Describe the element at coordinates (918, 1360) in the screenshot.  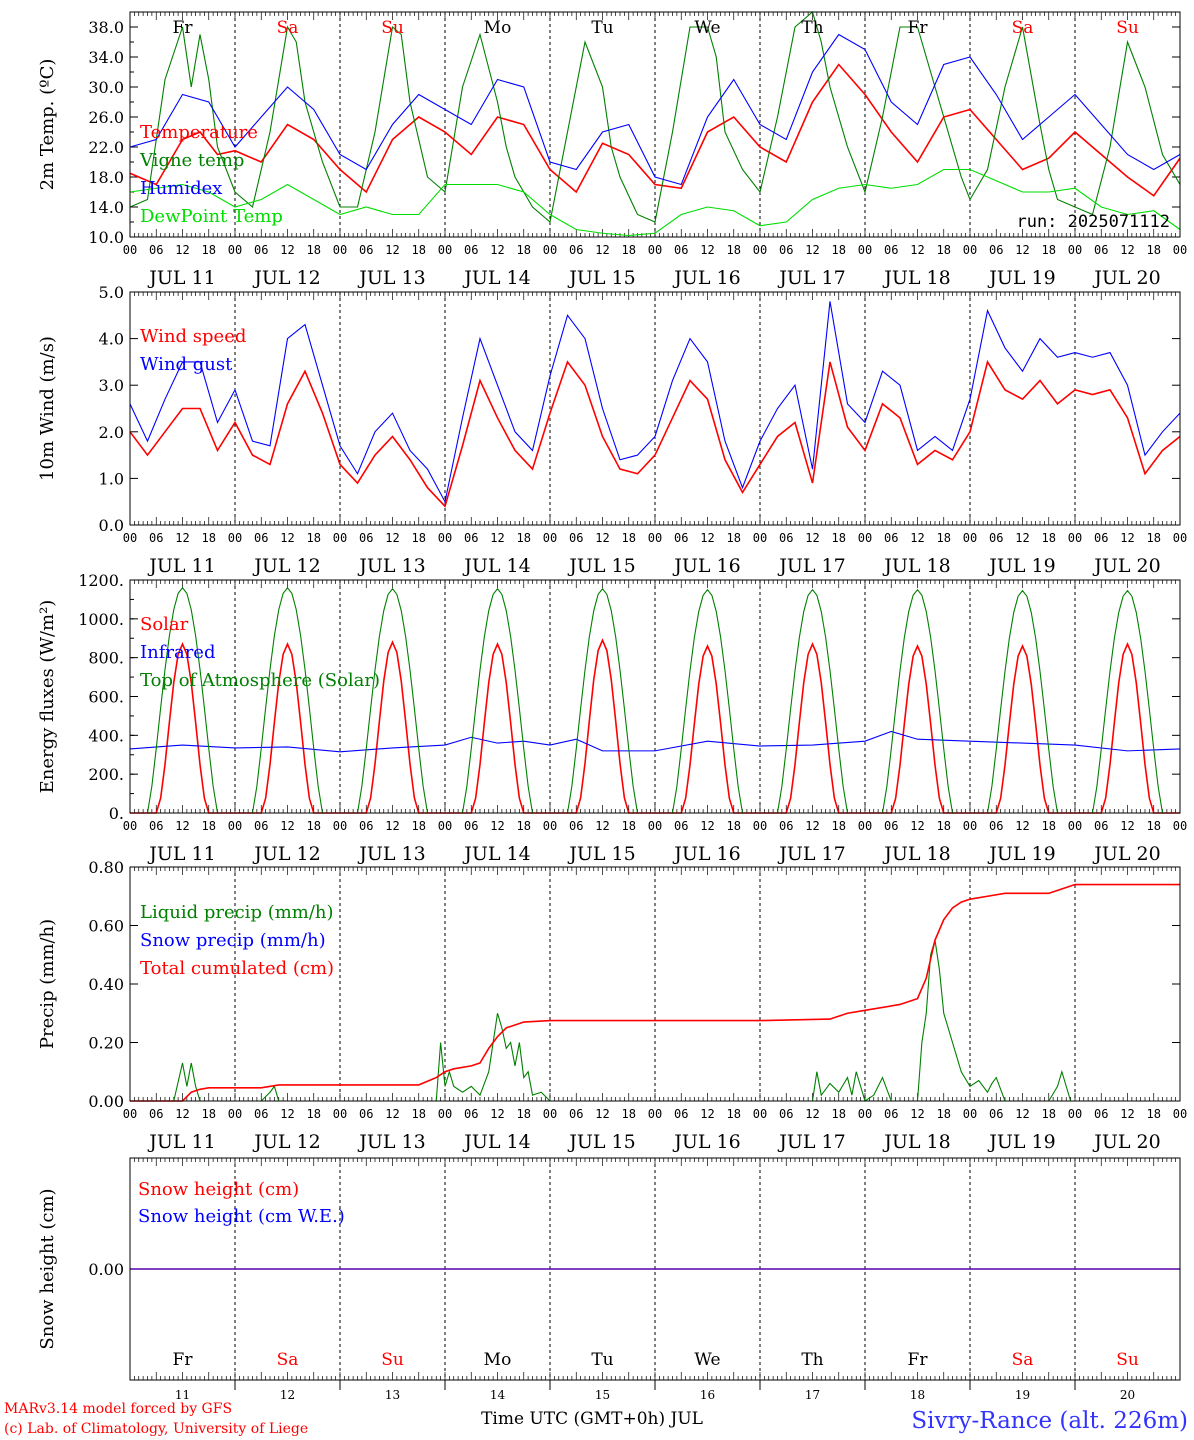
I see `weekday-label: Fr` at that location.